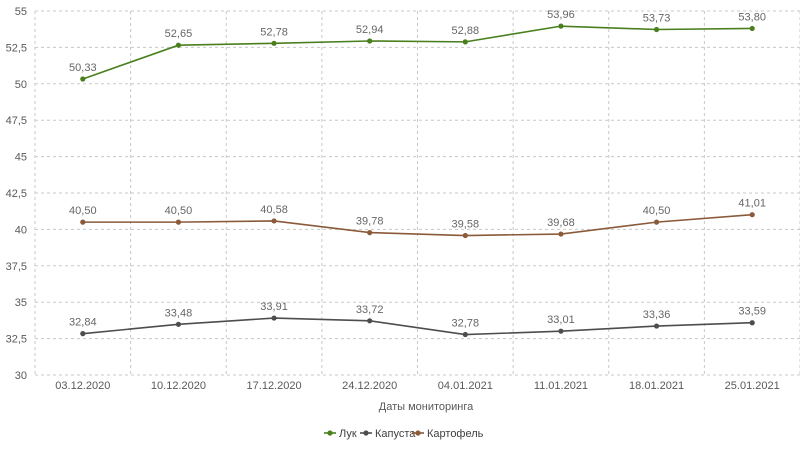  I want to click on x-axis-title: Даты мониторинга, so click(426, 407).